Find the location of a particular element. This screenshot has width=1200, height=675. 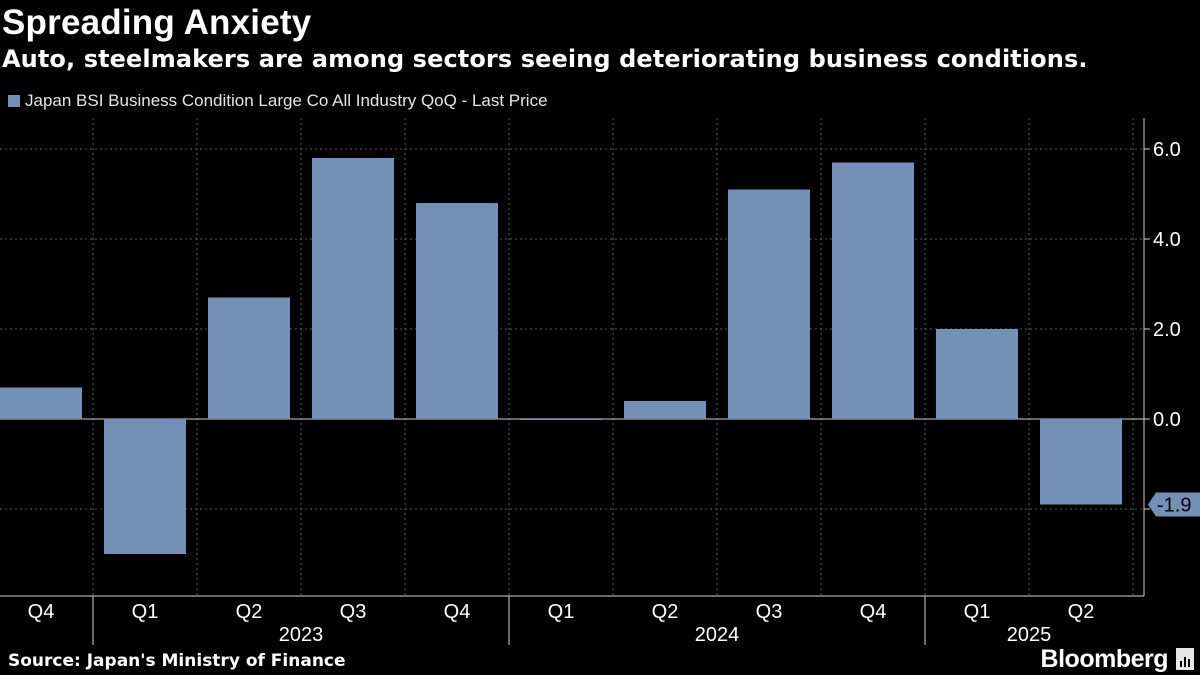

x-year-label: 2024 is located at coordinates (717, 635).